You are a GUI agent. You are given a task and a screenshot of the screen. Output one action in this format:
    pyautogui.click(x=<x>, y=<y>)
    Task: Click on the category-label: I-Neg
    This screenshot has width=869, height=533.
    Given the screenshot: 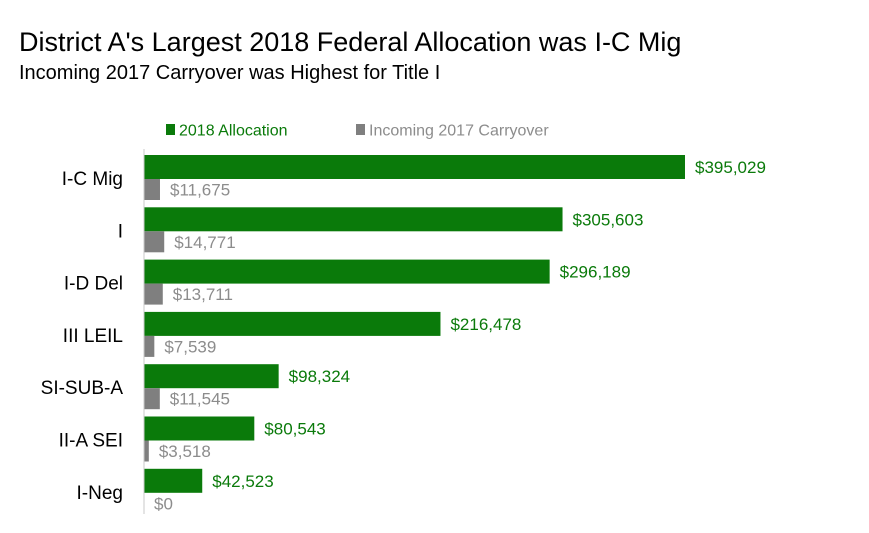 What is the action you would take?
    pyautogui.click(x=100, y=493)
    